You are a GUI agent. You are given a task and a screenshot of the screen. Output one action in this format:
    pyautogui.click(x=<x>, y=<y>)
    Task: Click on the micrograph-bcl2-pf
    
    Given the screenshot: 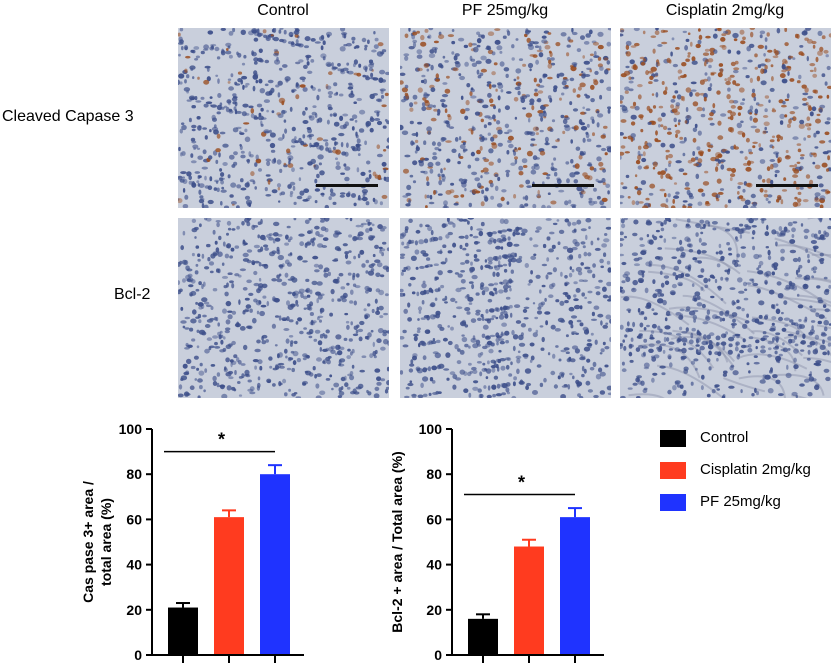 What is the action you would take?
    pyautogui.click(x=505, y=308)
    